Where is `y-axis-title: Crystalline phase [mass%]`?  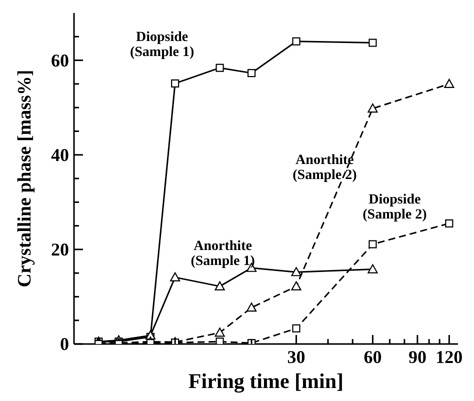
y-axis-title: Crystalline phase [mass%] is located at coordinates (25, 179).